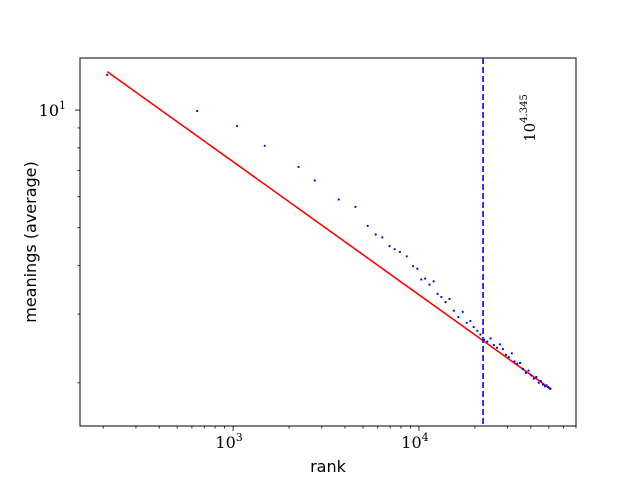 The image size is (640, 480). Describe the element at coordinates (239, 437) in the screenshot. I see `x-tick-label-exponent: 3` at that location.